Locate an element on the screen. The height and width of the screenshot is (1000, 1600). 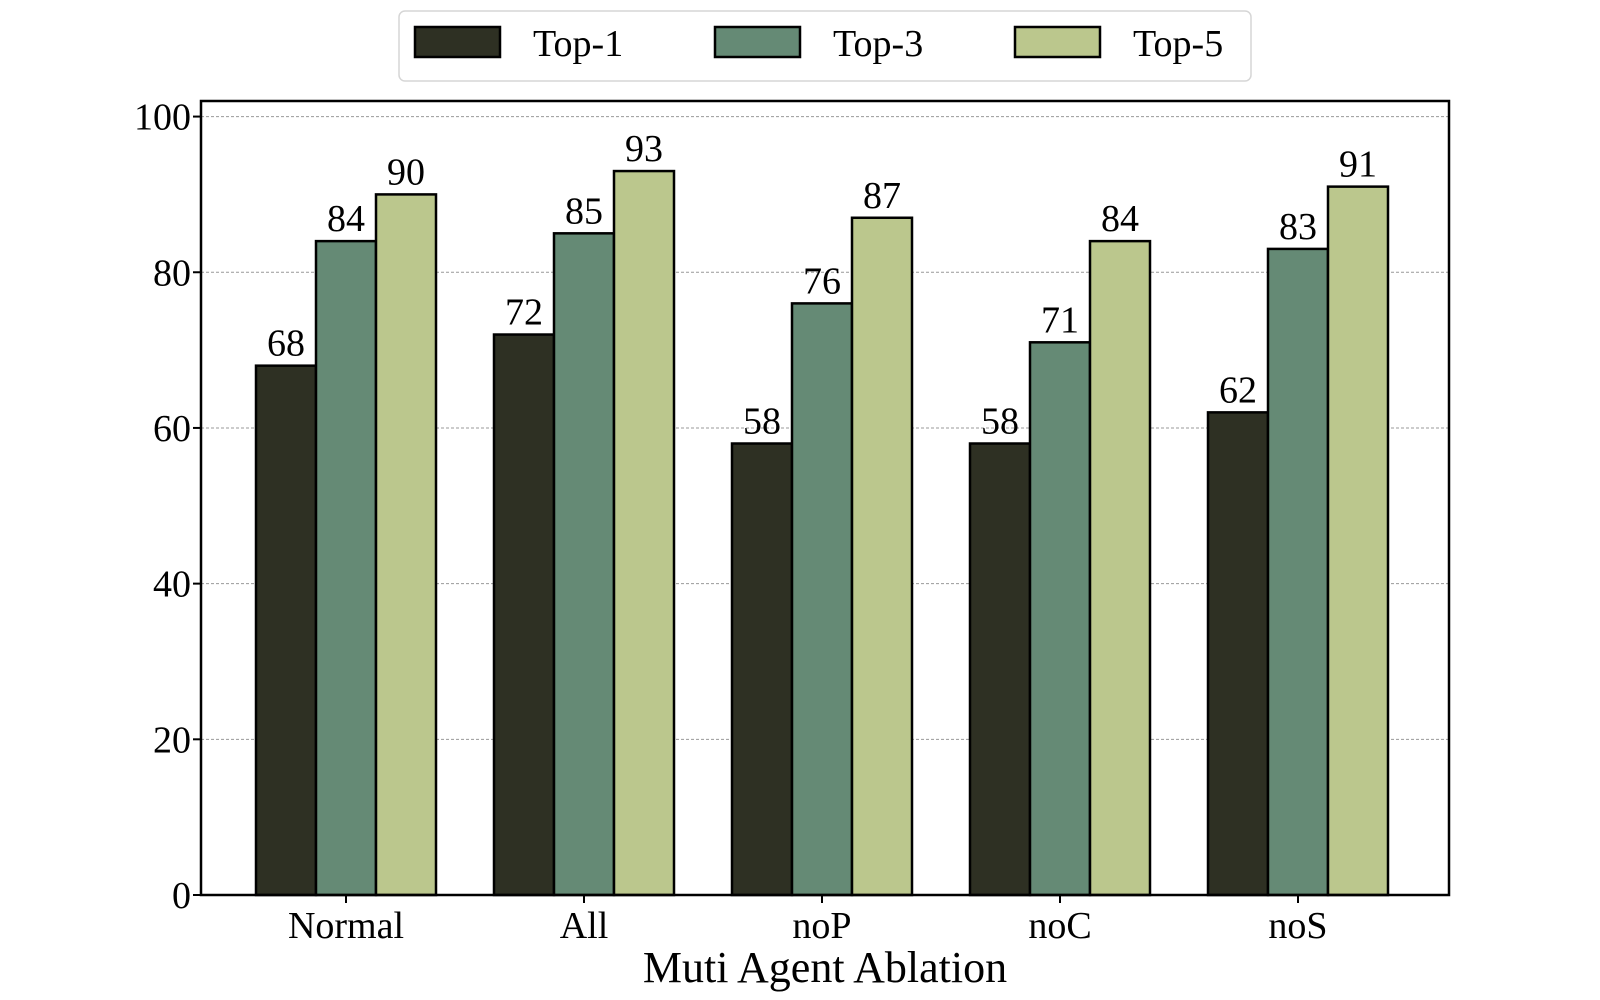
legend-box is located at coordinates (825, 46).